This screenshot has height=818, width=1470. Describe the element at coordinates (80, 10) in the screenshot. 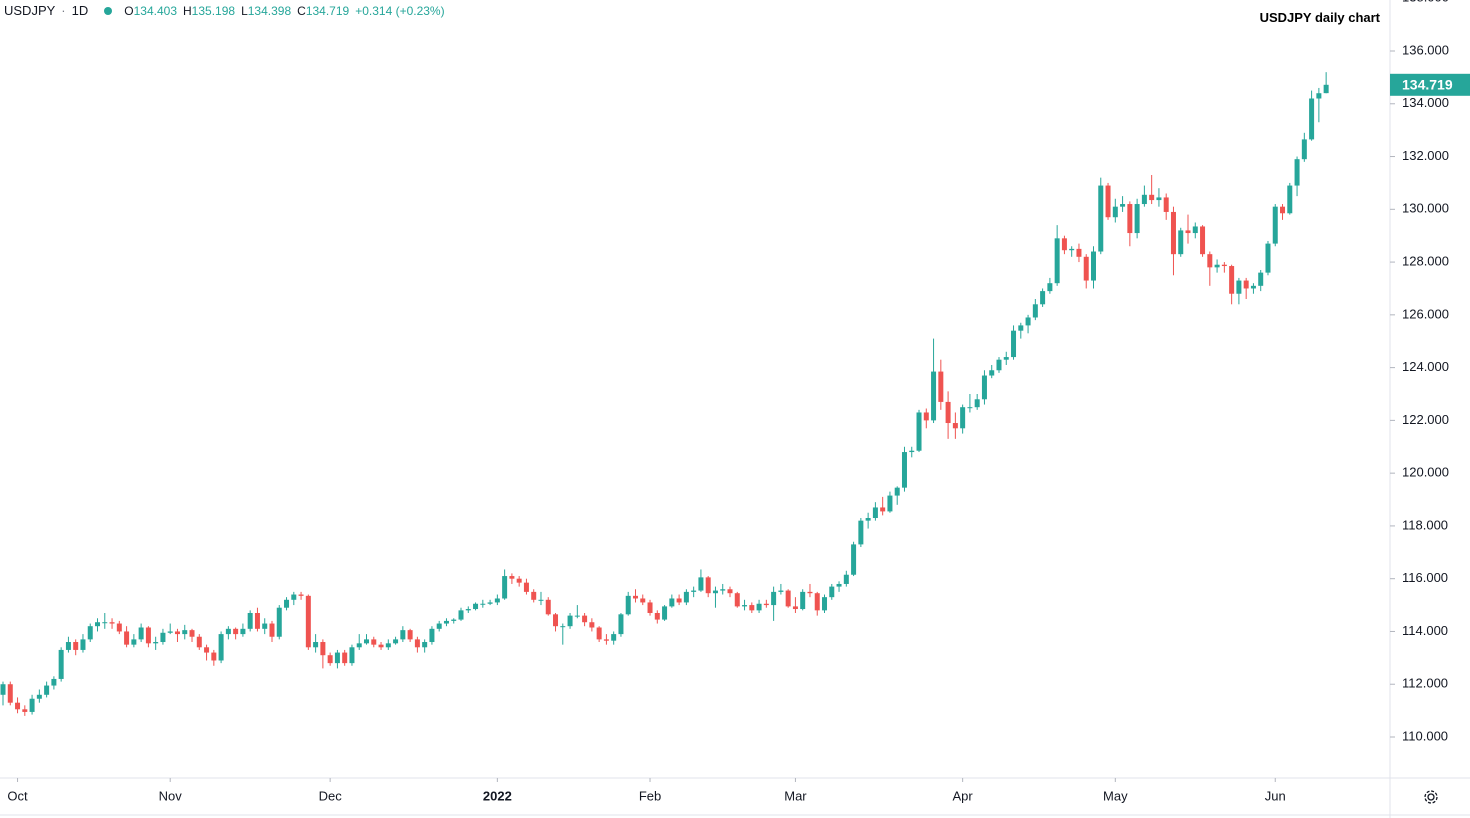

I see `interval: 1D` at that location.